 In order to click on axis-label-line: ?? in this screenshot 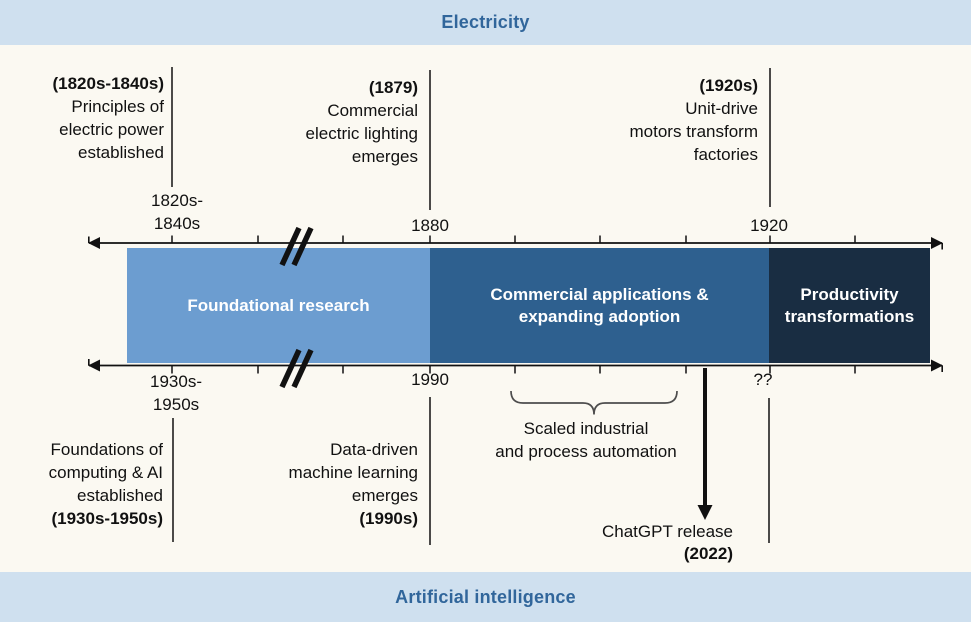, I will do `click(763, 379)`.